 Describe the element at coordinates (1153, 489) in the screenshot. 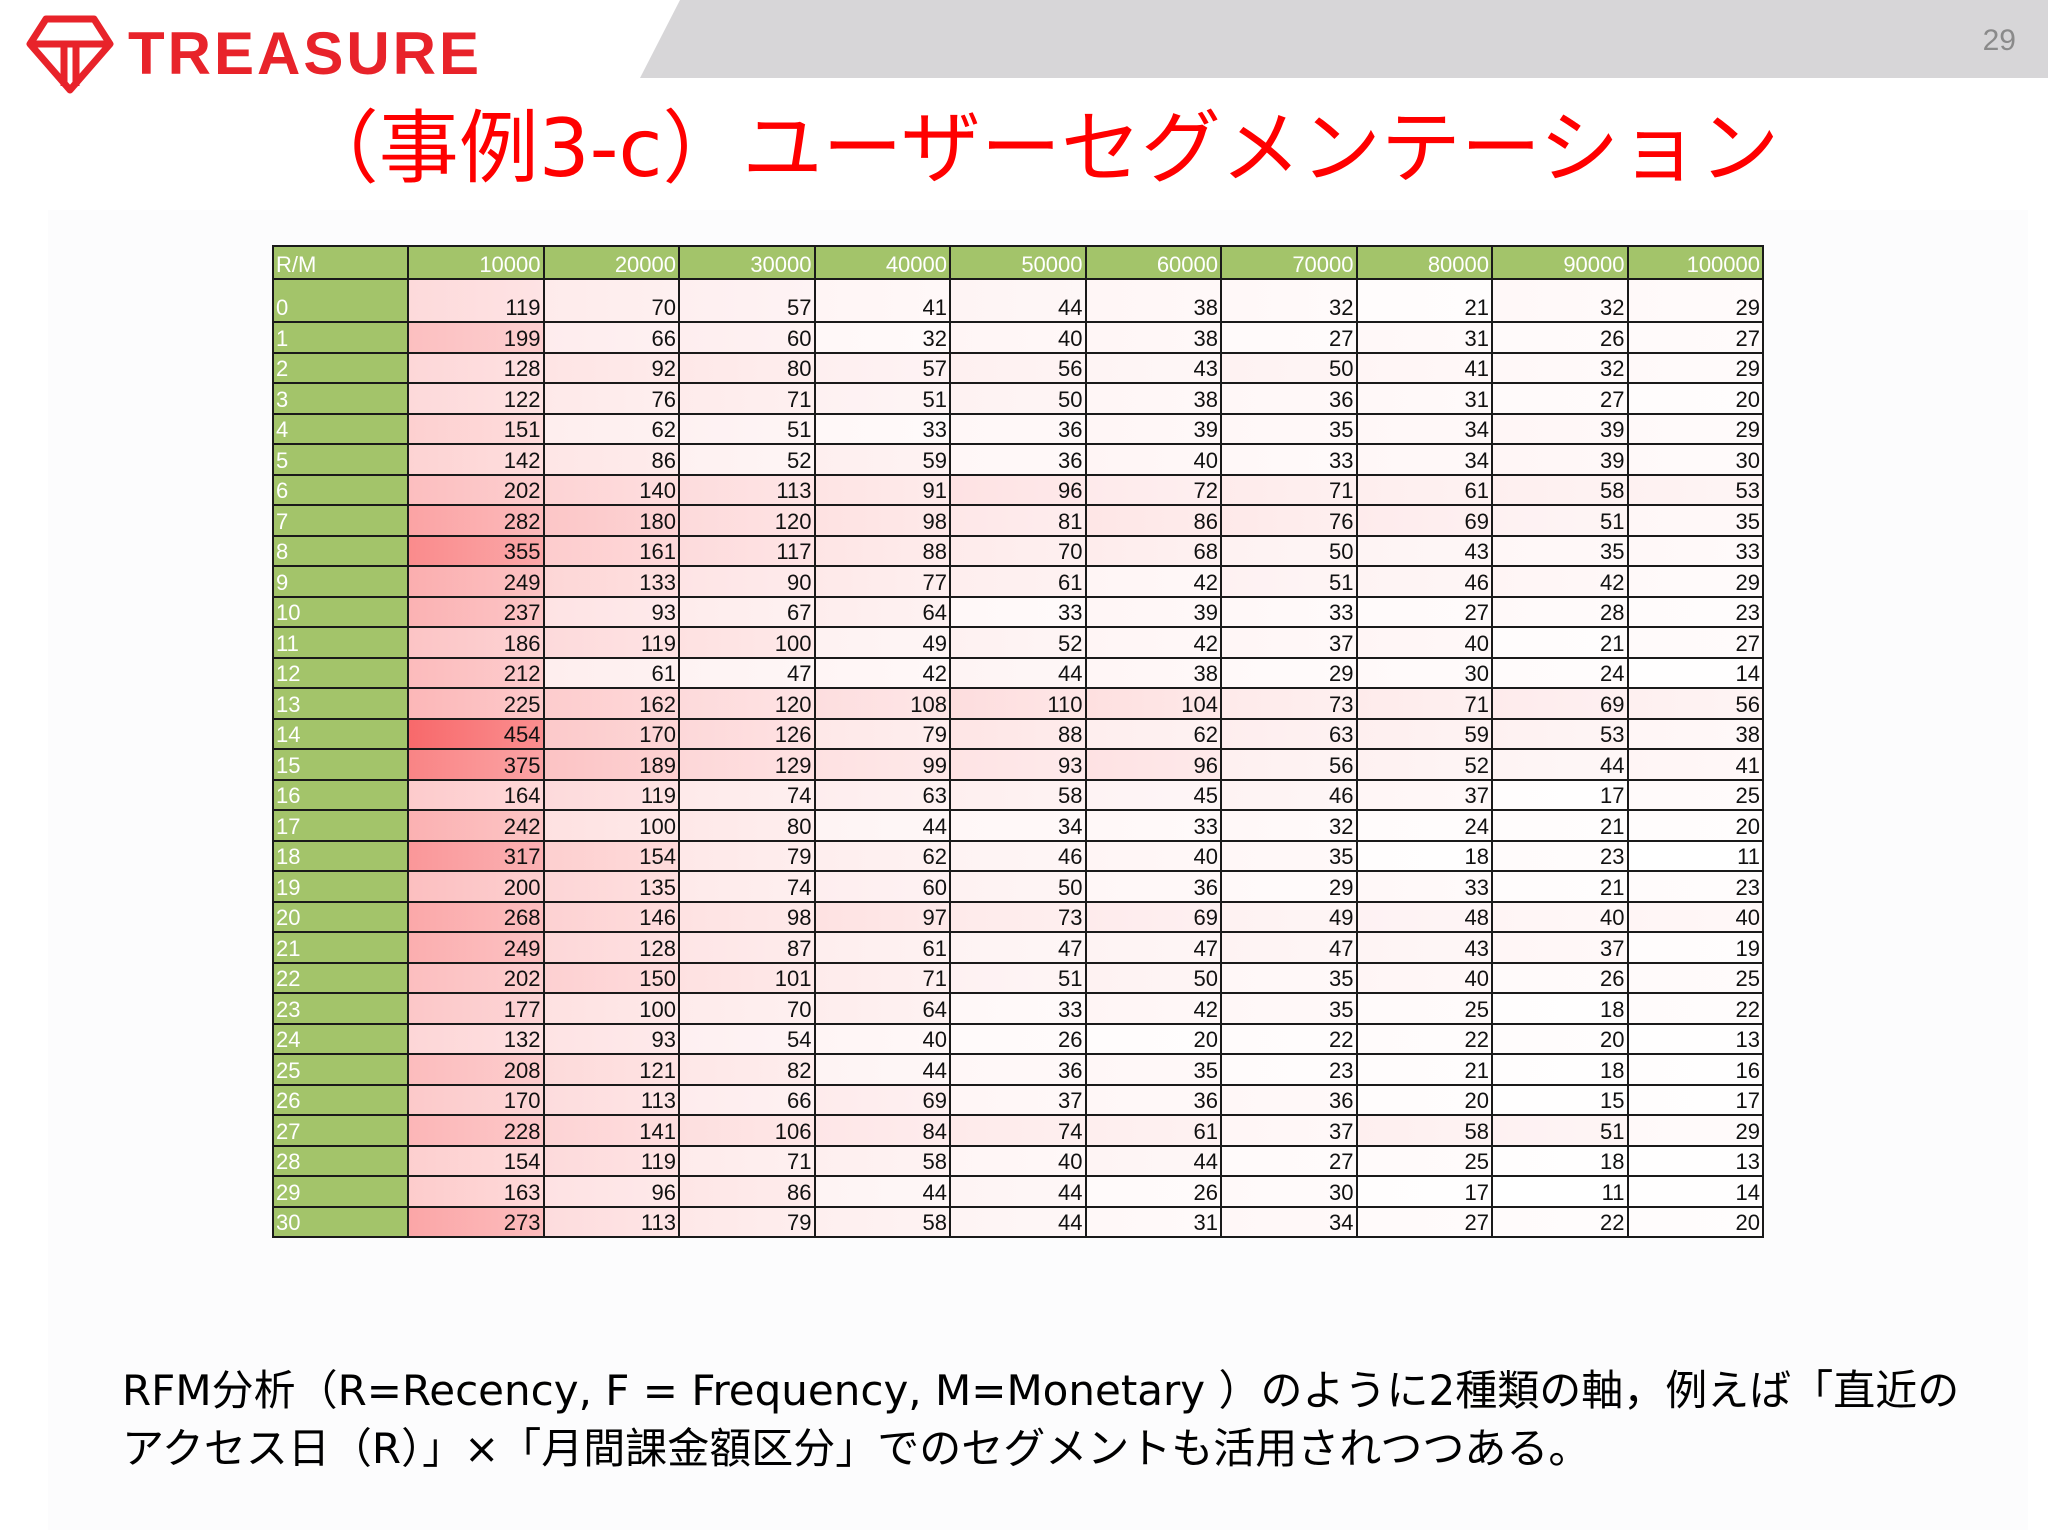

I see `table-cell: 72` at that location.